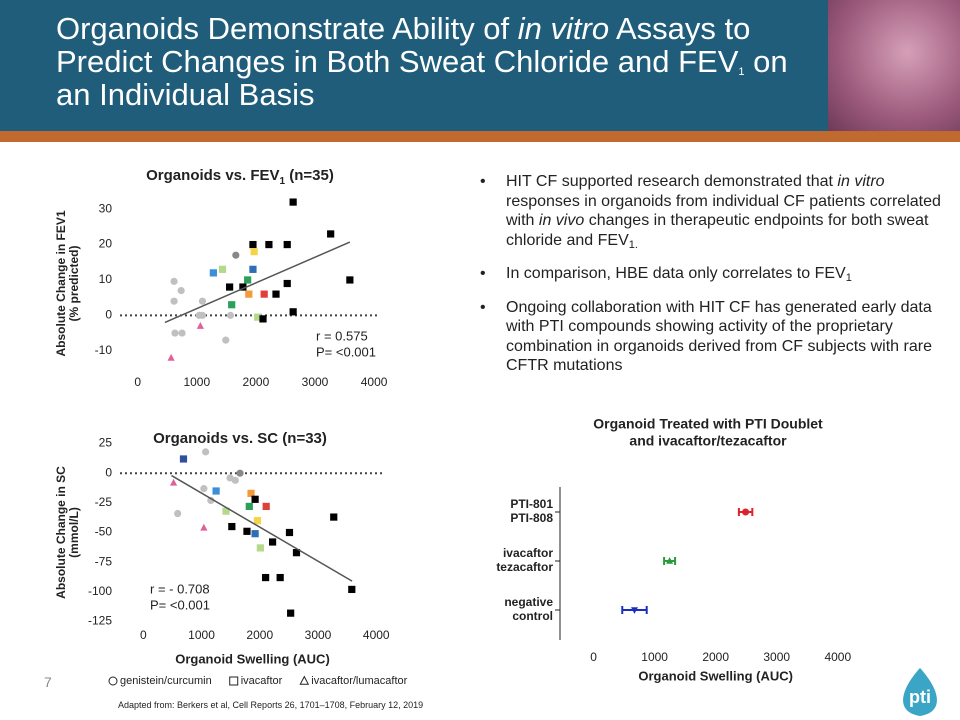 The image size is (960, 720). I want to click on legend-marker, so click(113, 681).